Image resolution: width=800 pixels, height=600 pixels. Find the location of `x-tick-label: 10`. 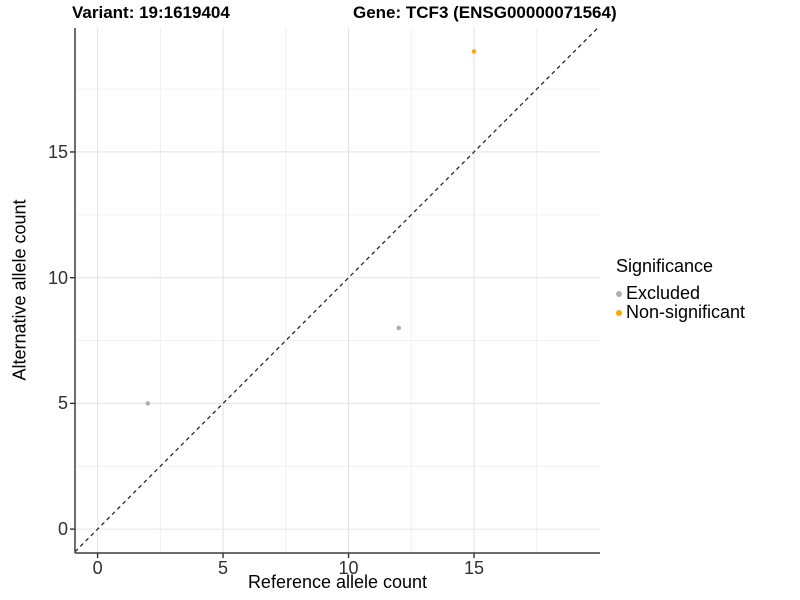

x-tick-label: 10 is located at coordinates (348, 568).